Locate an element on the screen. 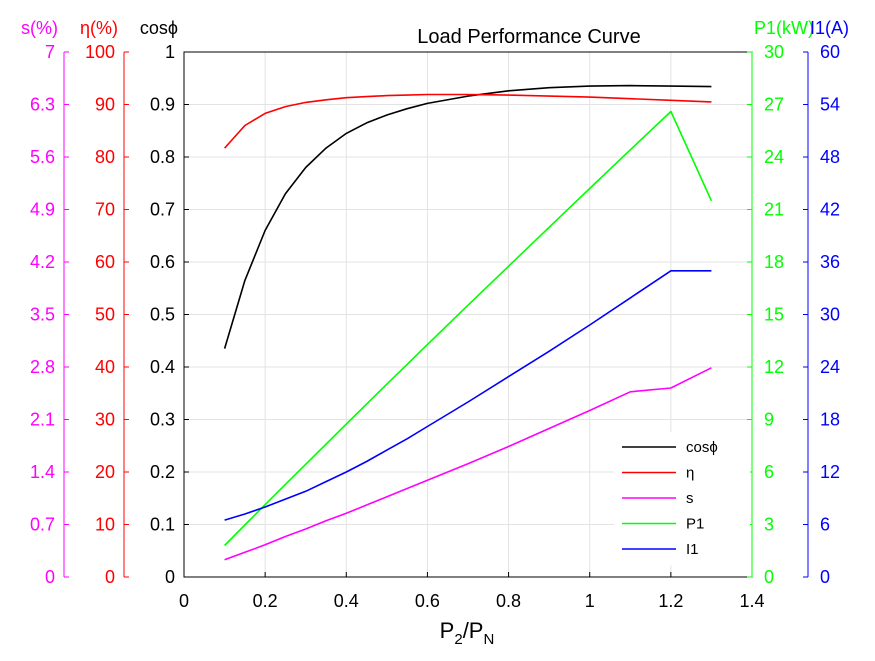  y-tick-label: 0.6 is located at coordinates (162, 262).